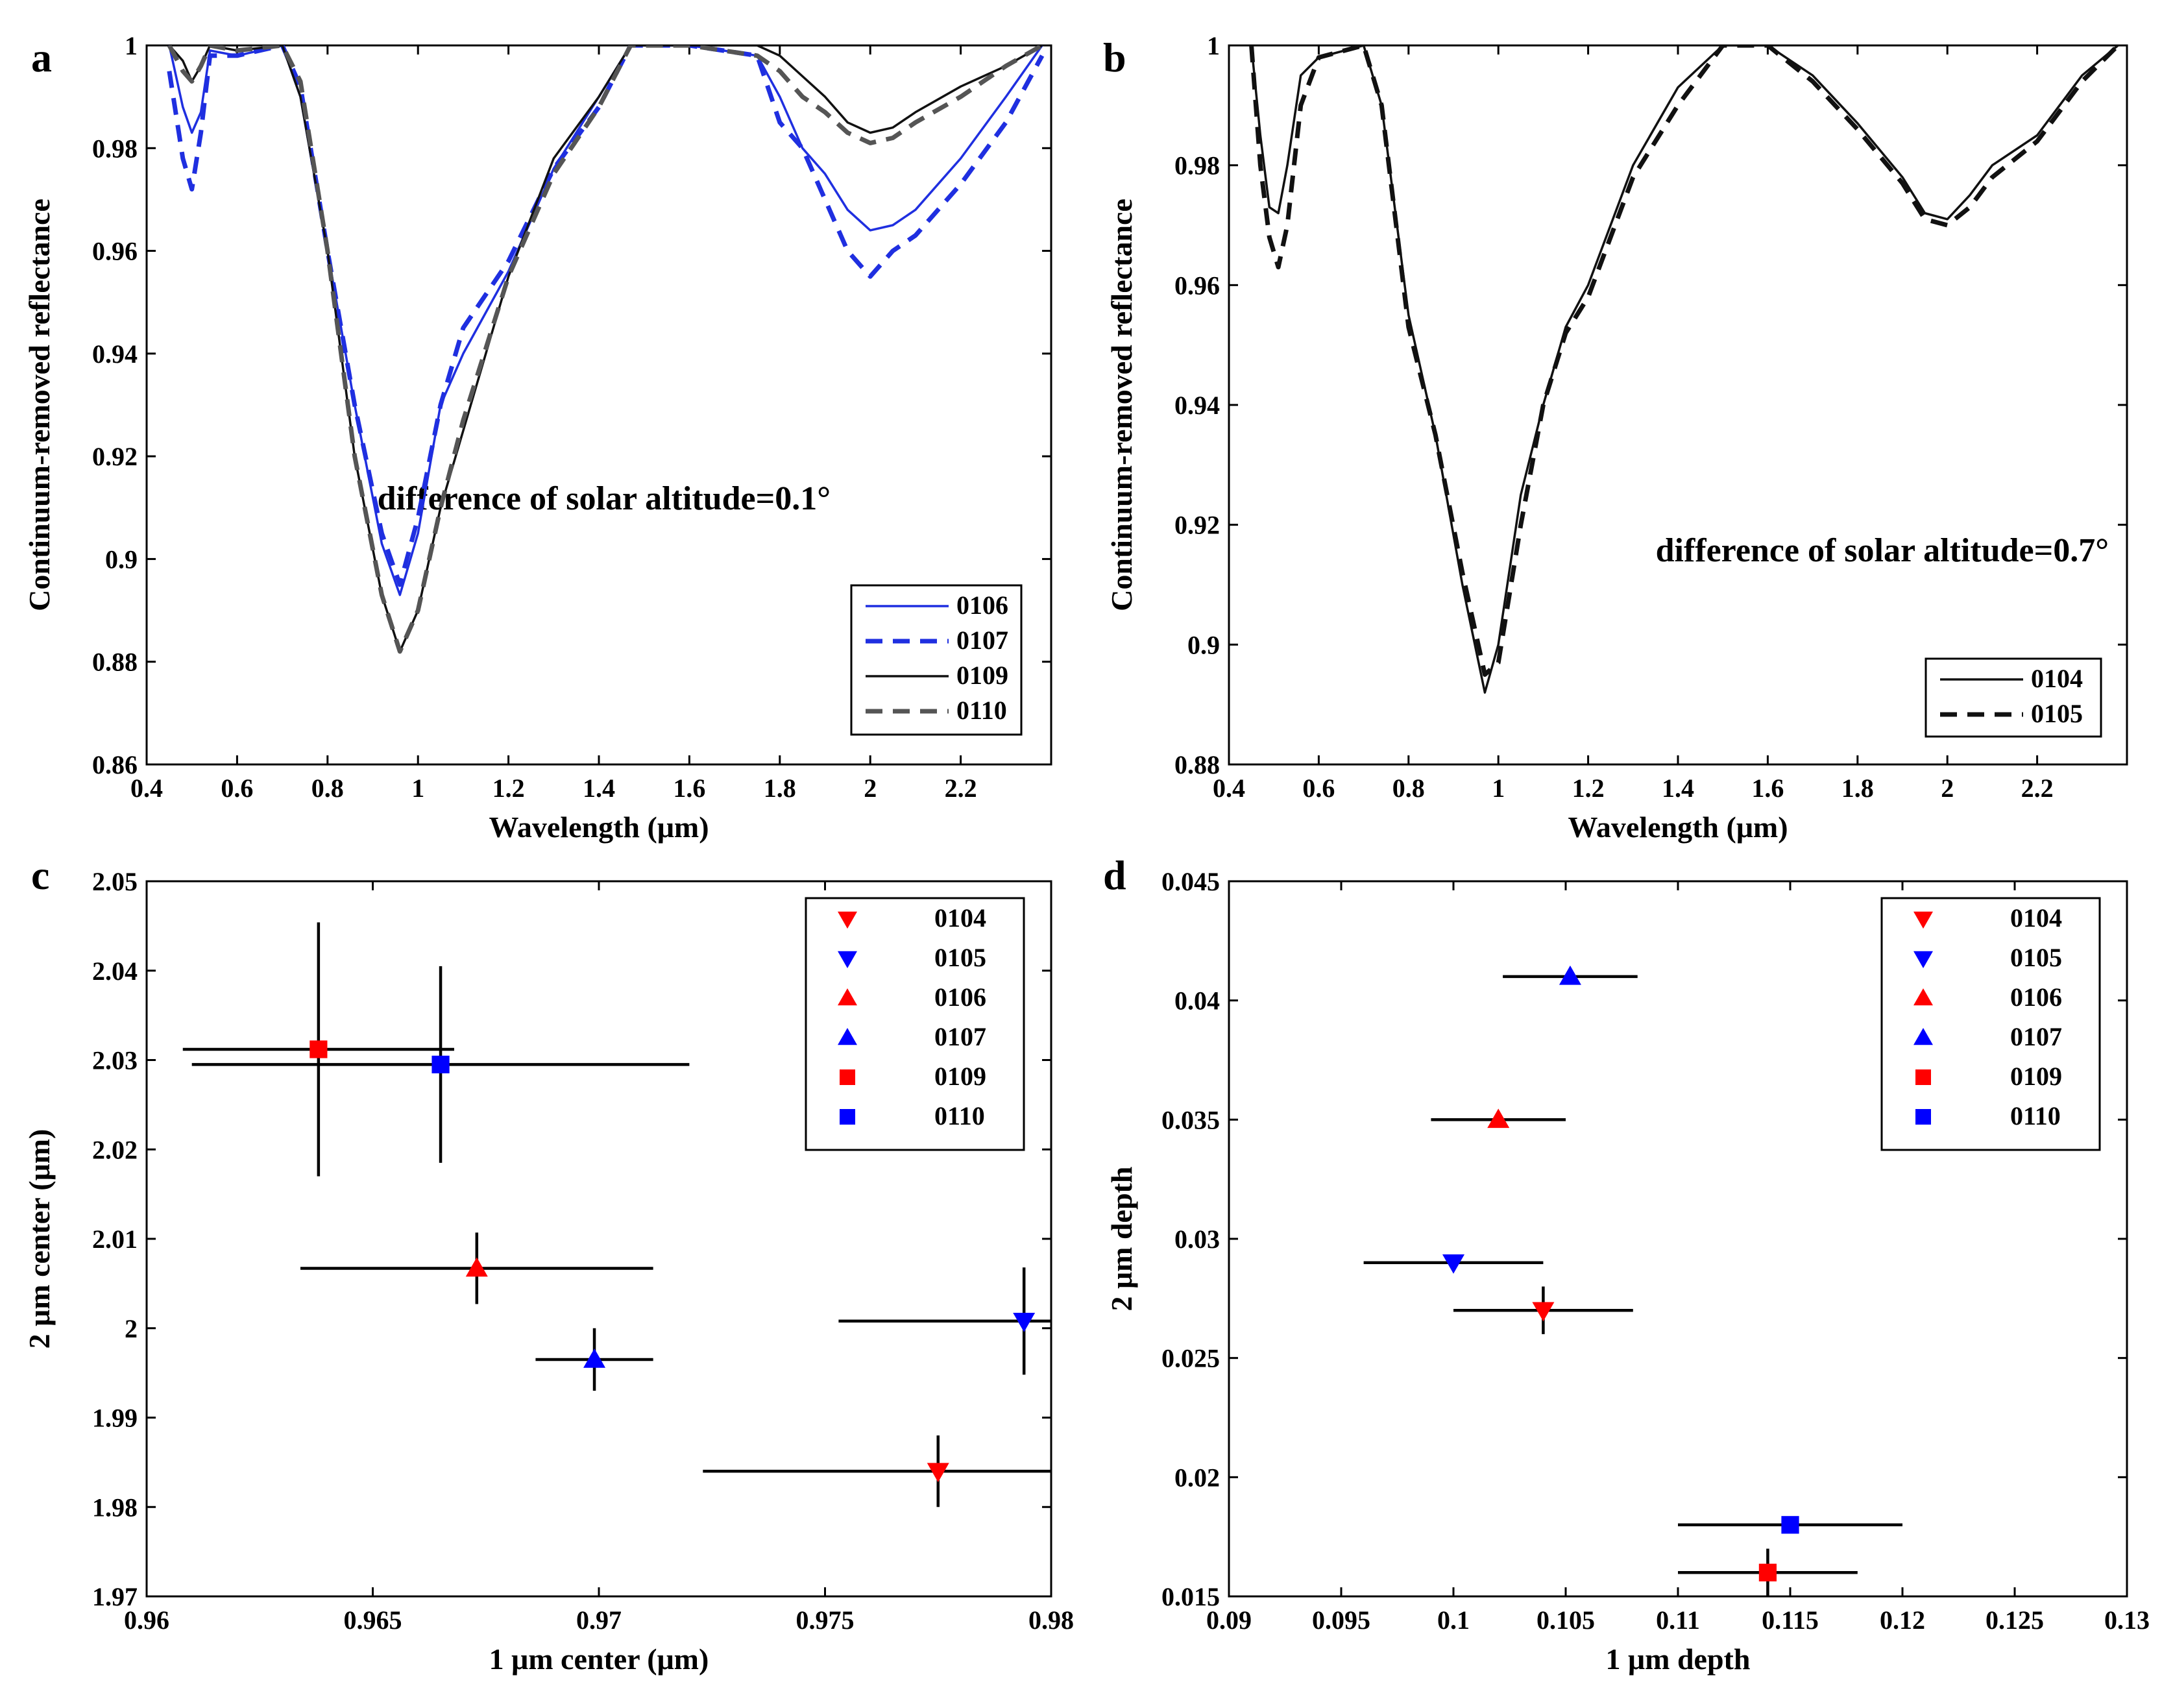 The width and height of the screenshot is (2162, 1708). Describe the element at coordinates (599, 827) in the screenshot. I see `x-axis-label: Wavelength (μm)` at that location.